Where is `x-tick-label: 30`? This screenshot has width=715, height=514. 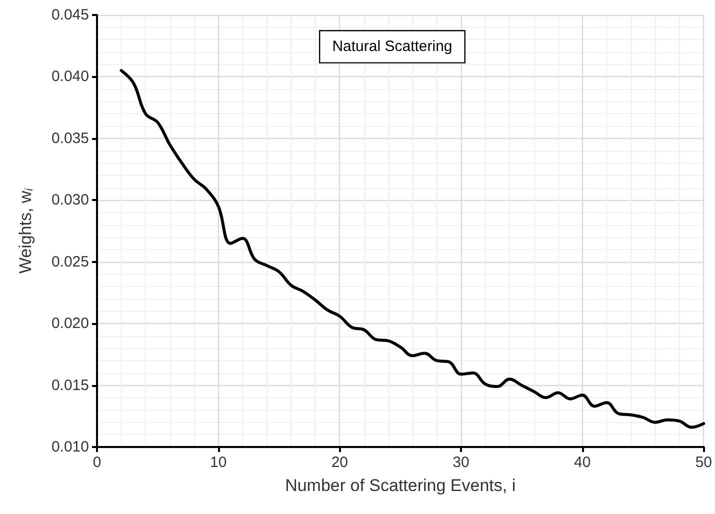
x-tick-label: 30 is located at coordinates (461, 462).